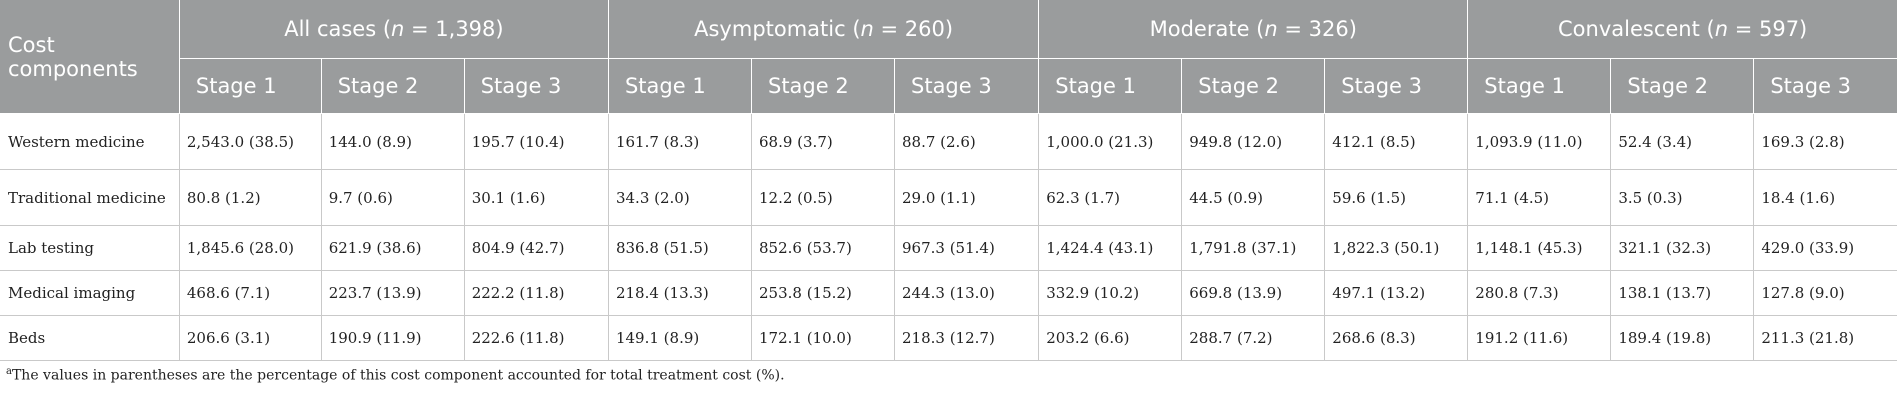  I want to click on group-header-count: = 597), so click(1768, 29).